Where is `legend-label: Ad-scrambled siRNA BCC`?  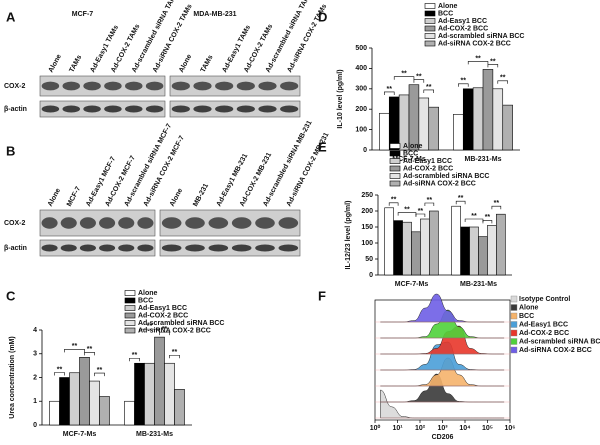
legend-label: Ad-scrambled siRNA BCC is located at coordinates (559, 341).